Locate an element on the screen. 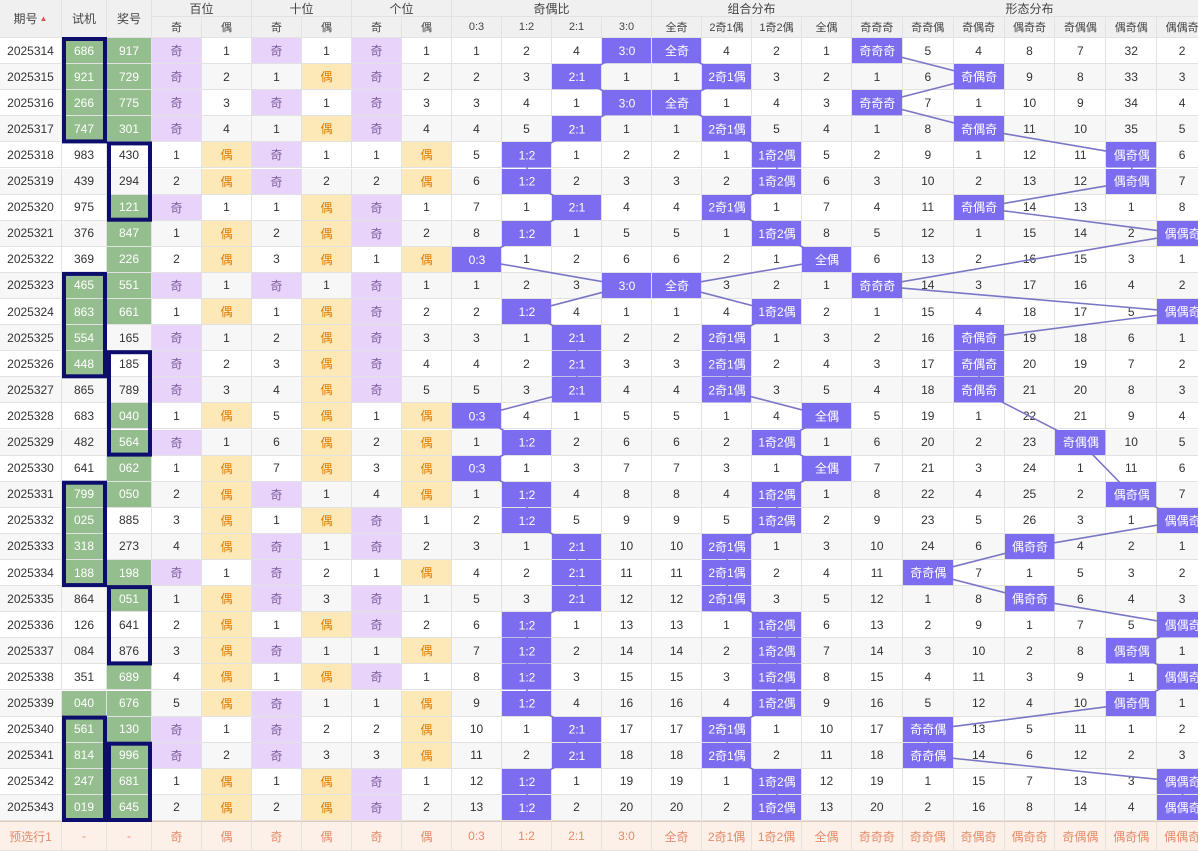 This screenshot has height=851, width=1198. row-period: 2025314 is located at coordinates (31, 51).